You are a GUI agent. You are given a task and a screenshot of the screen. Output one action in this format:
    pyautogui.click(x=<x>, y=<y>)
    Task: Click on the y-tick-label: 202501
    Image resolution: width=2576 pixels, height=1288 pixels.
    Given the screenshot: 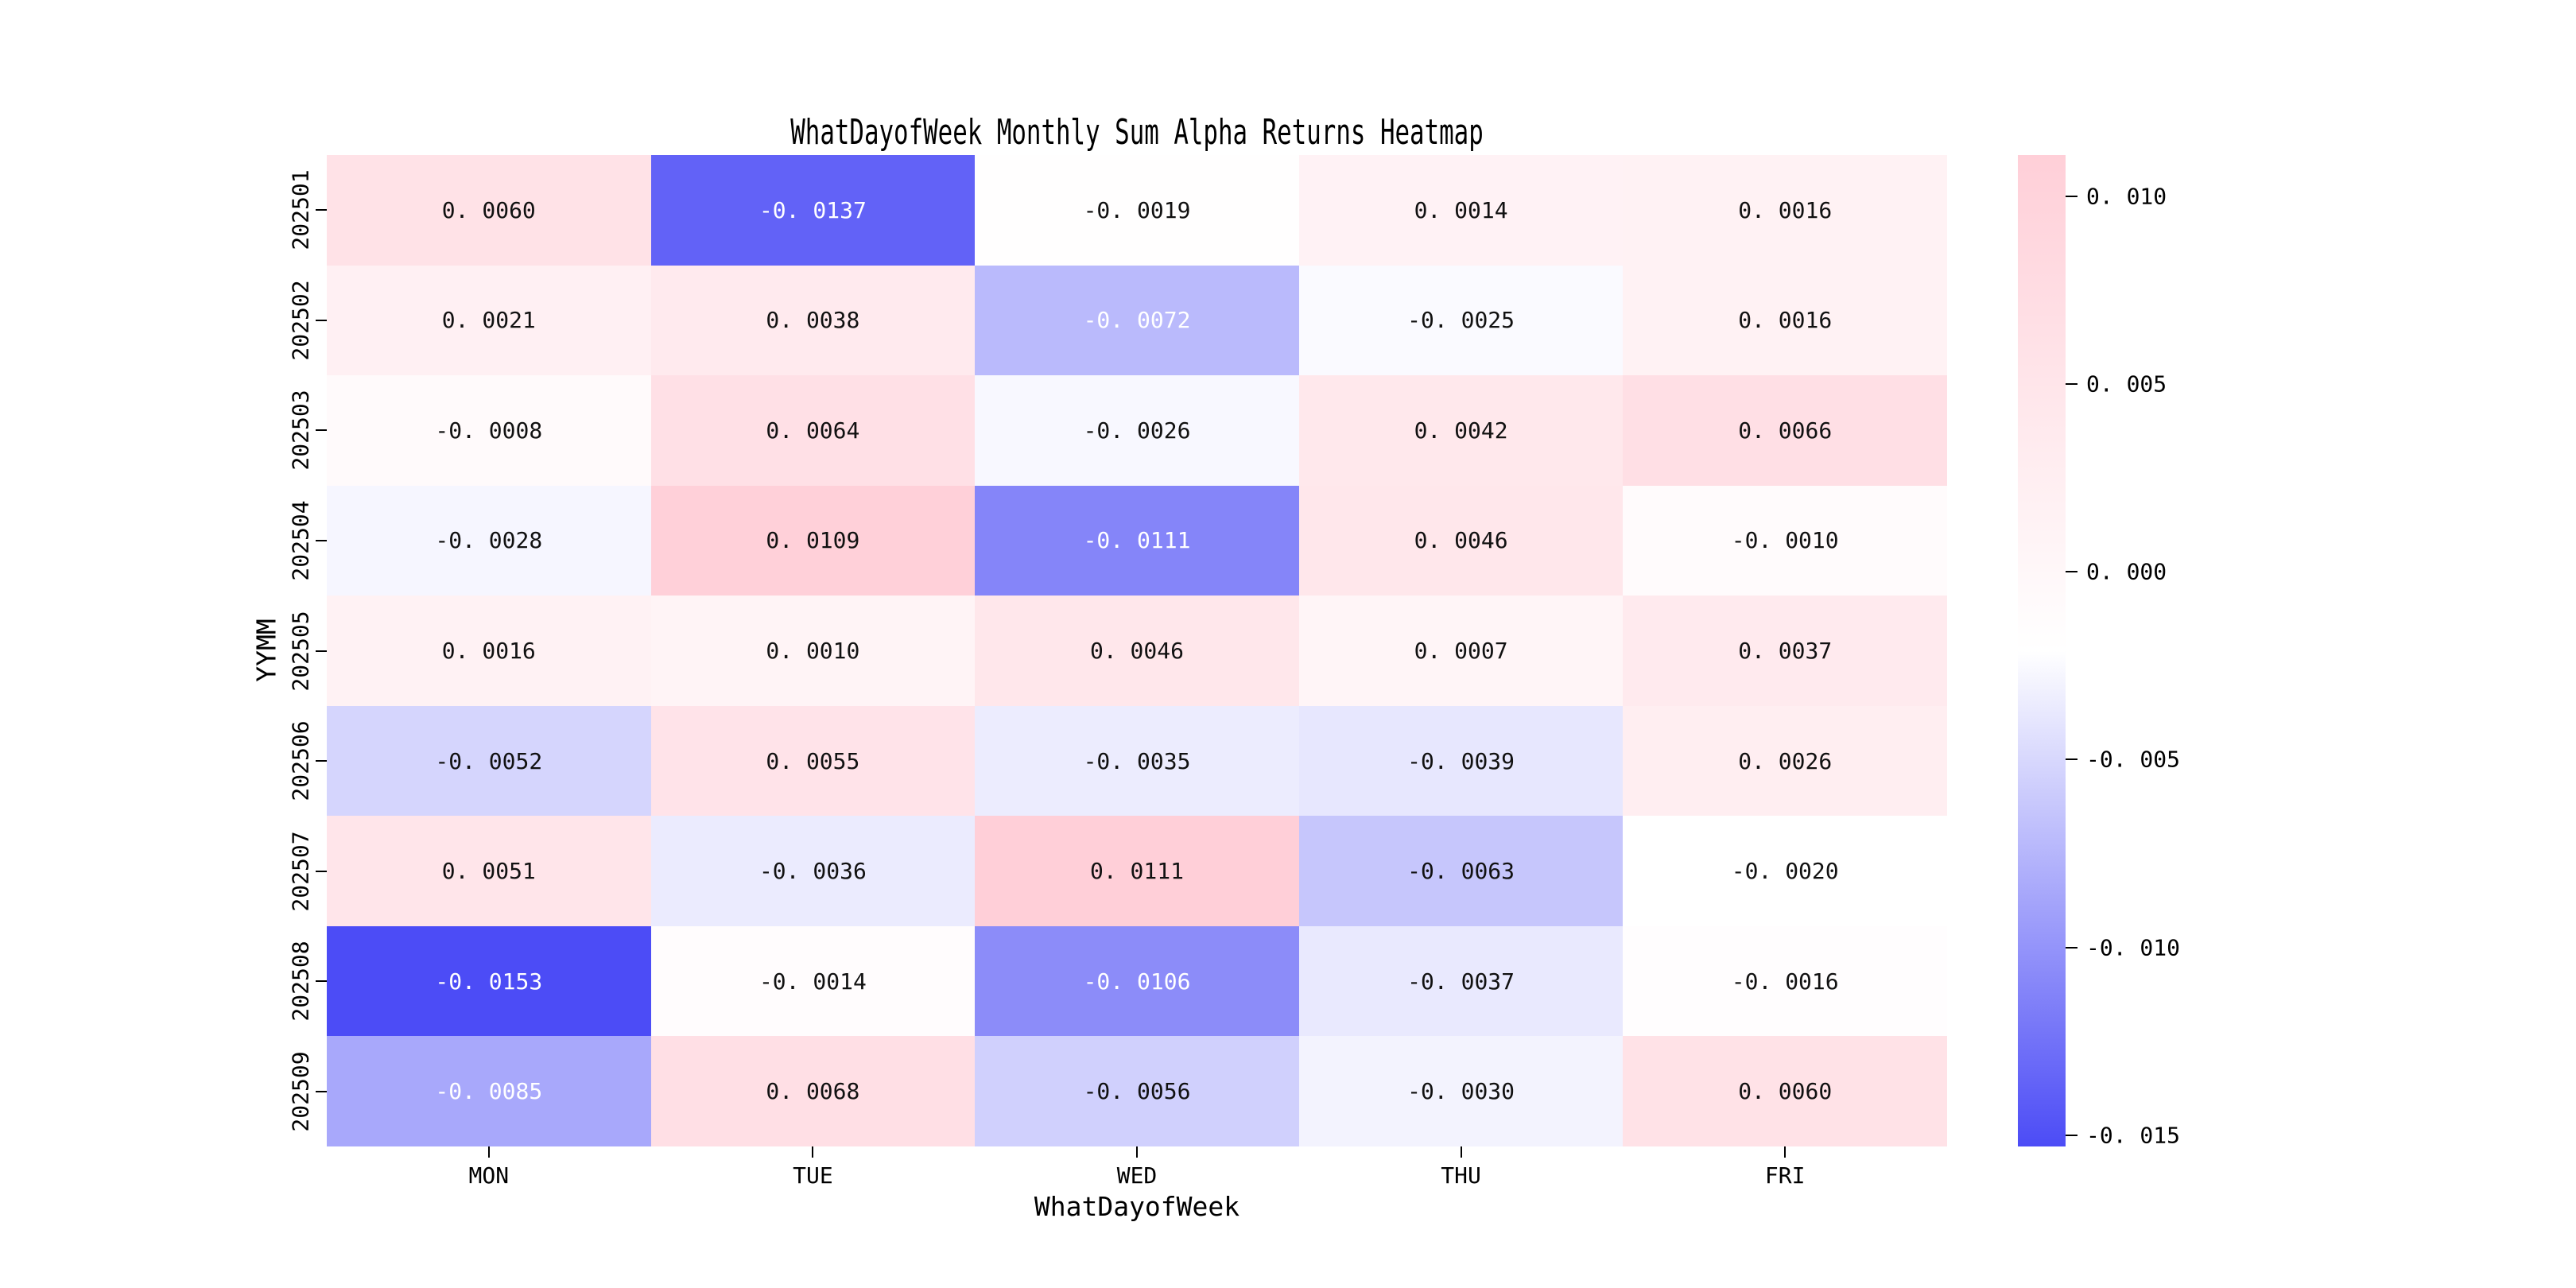 What is the action you would take?
    pyautogui.click(x=301, y=210)
    